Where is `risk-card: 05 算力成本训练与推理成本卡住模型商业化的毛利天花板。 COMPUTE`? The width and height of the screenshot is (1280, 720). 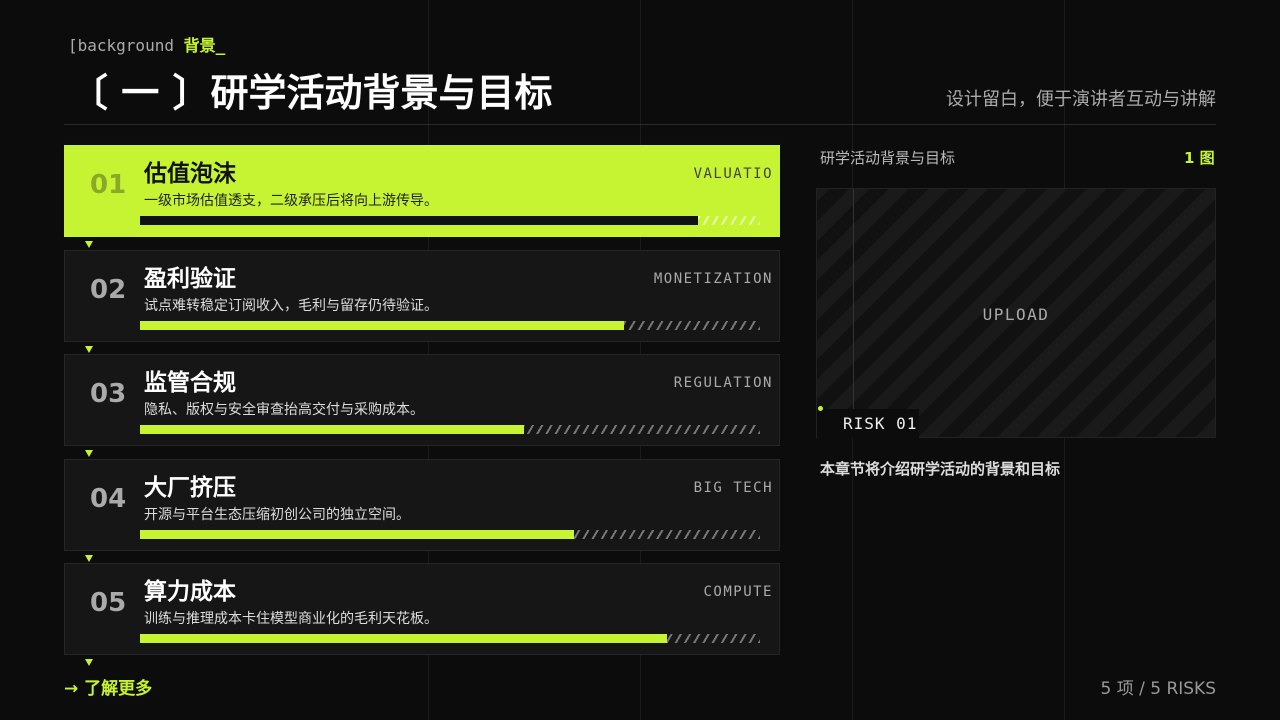
risk-card: 05 算力成本训练与推理成本卡住模型商业化的毛利天花板。 COMPUTE is located at coordinates (422, 609).